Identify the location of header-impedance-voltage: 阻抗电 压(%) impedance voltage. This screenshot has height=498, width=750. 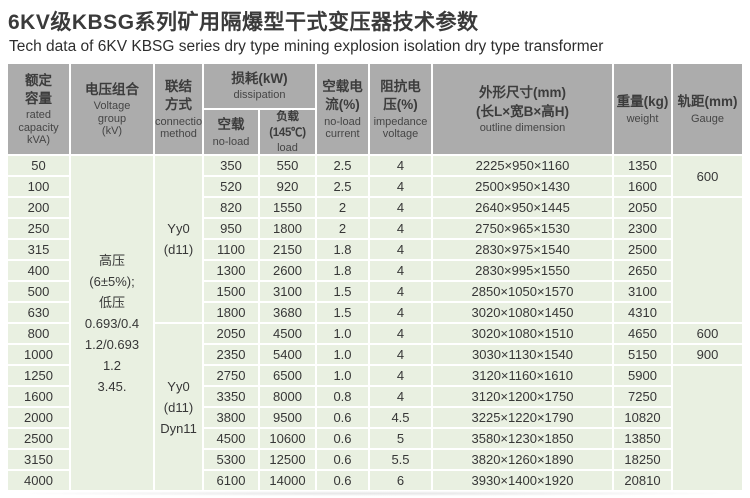
(400, 109).